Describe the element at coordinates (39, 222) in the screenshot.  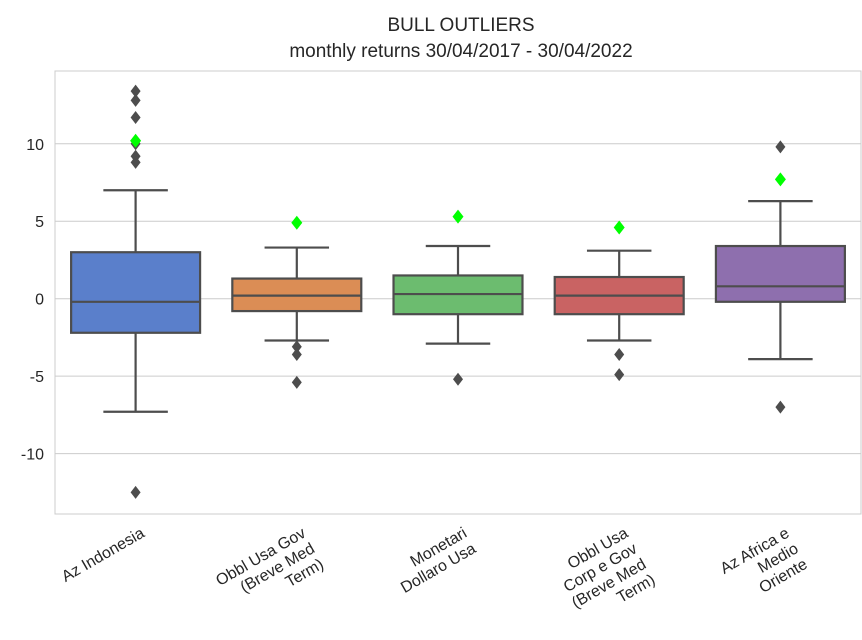
I see `y-tick-label: 5` at that location.